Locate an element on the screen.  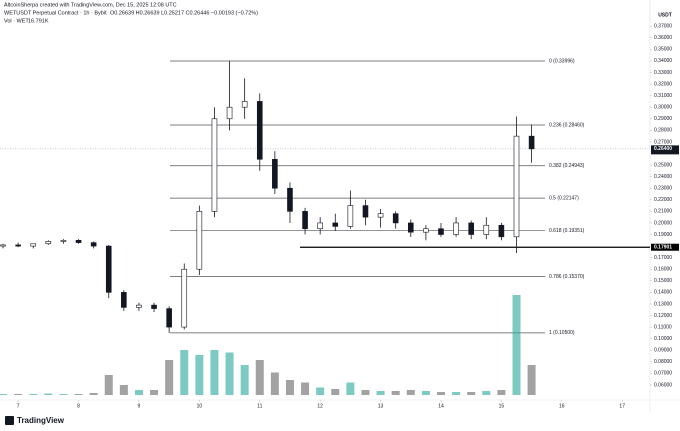
y-tick-label: 0.14000 is located at coordinates (663, 293).